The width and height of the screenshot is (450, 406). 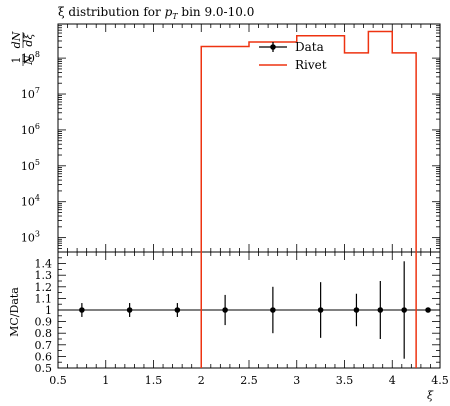 I want to click on xtick-label: 0.5, so click(x=58, y=380).